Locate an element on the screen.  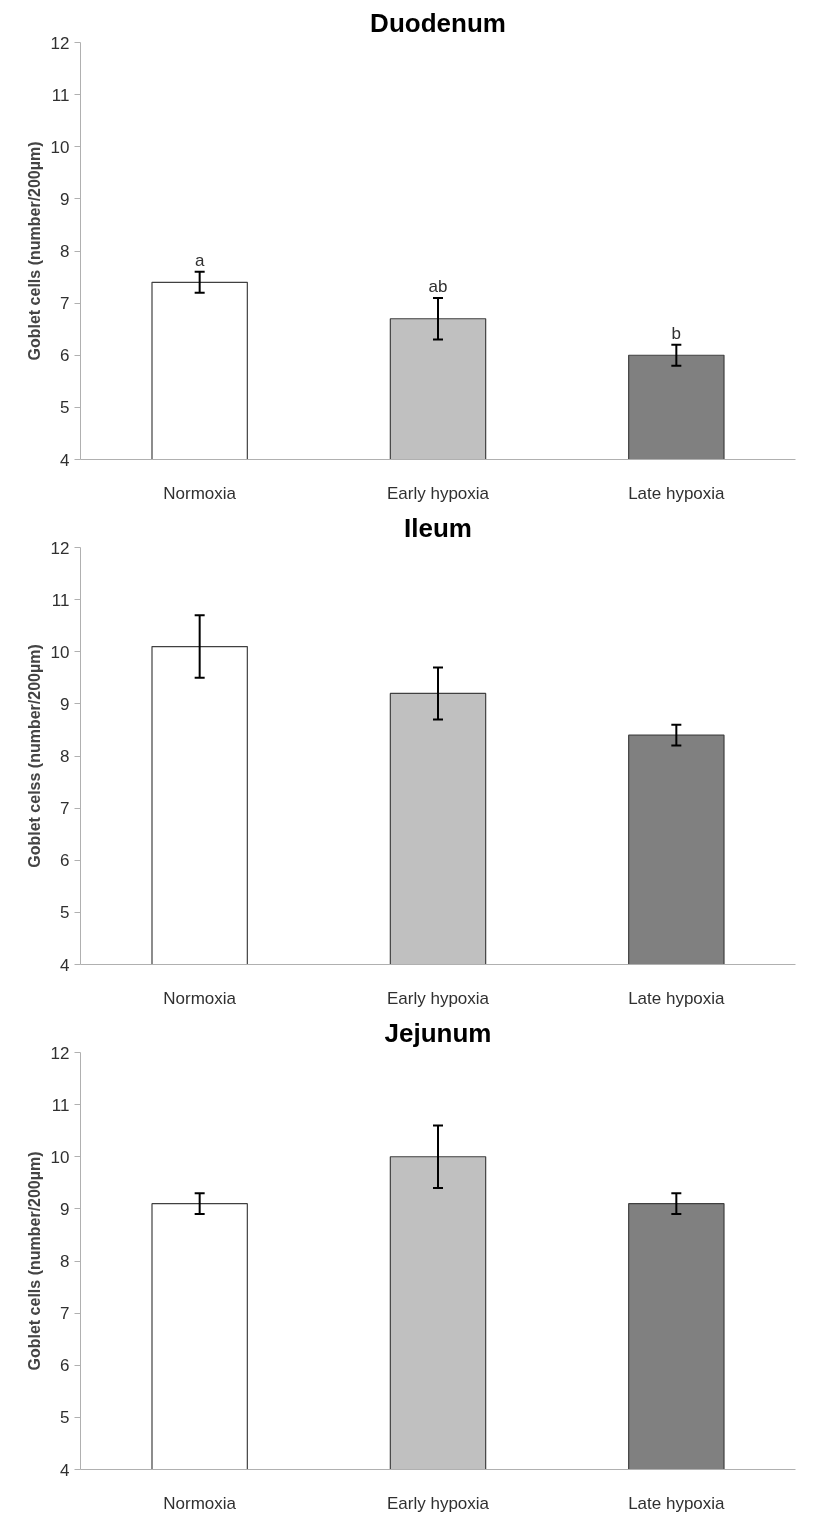
y-axis-title: Goblet celss (number/200µm) is located at coordinates (34, 756).